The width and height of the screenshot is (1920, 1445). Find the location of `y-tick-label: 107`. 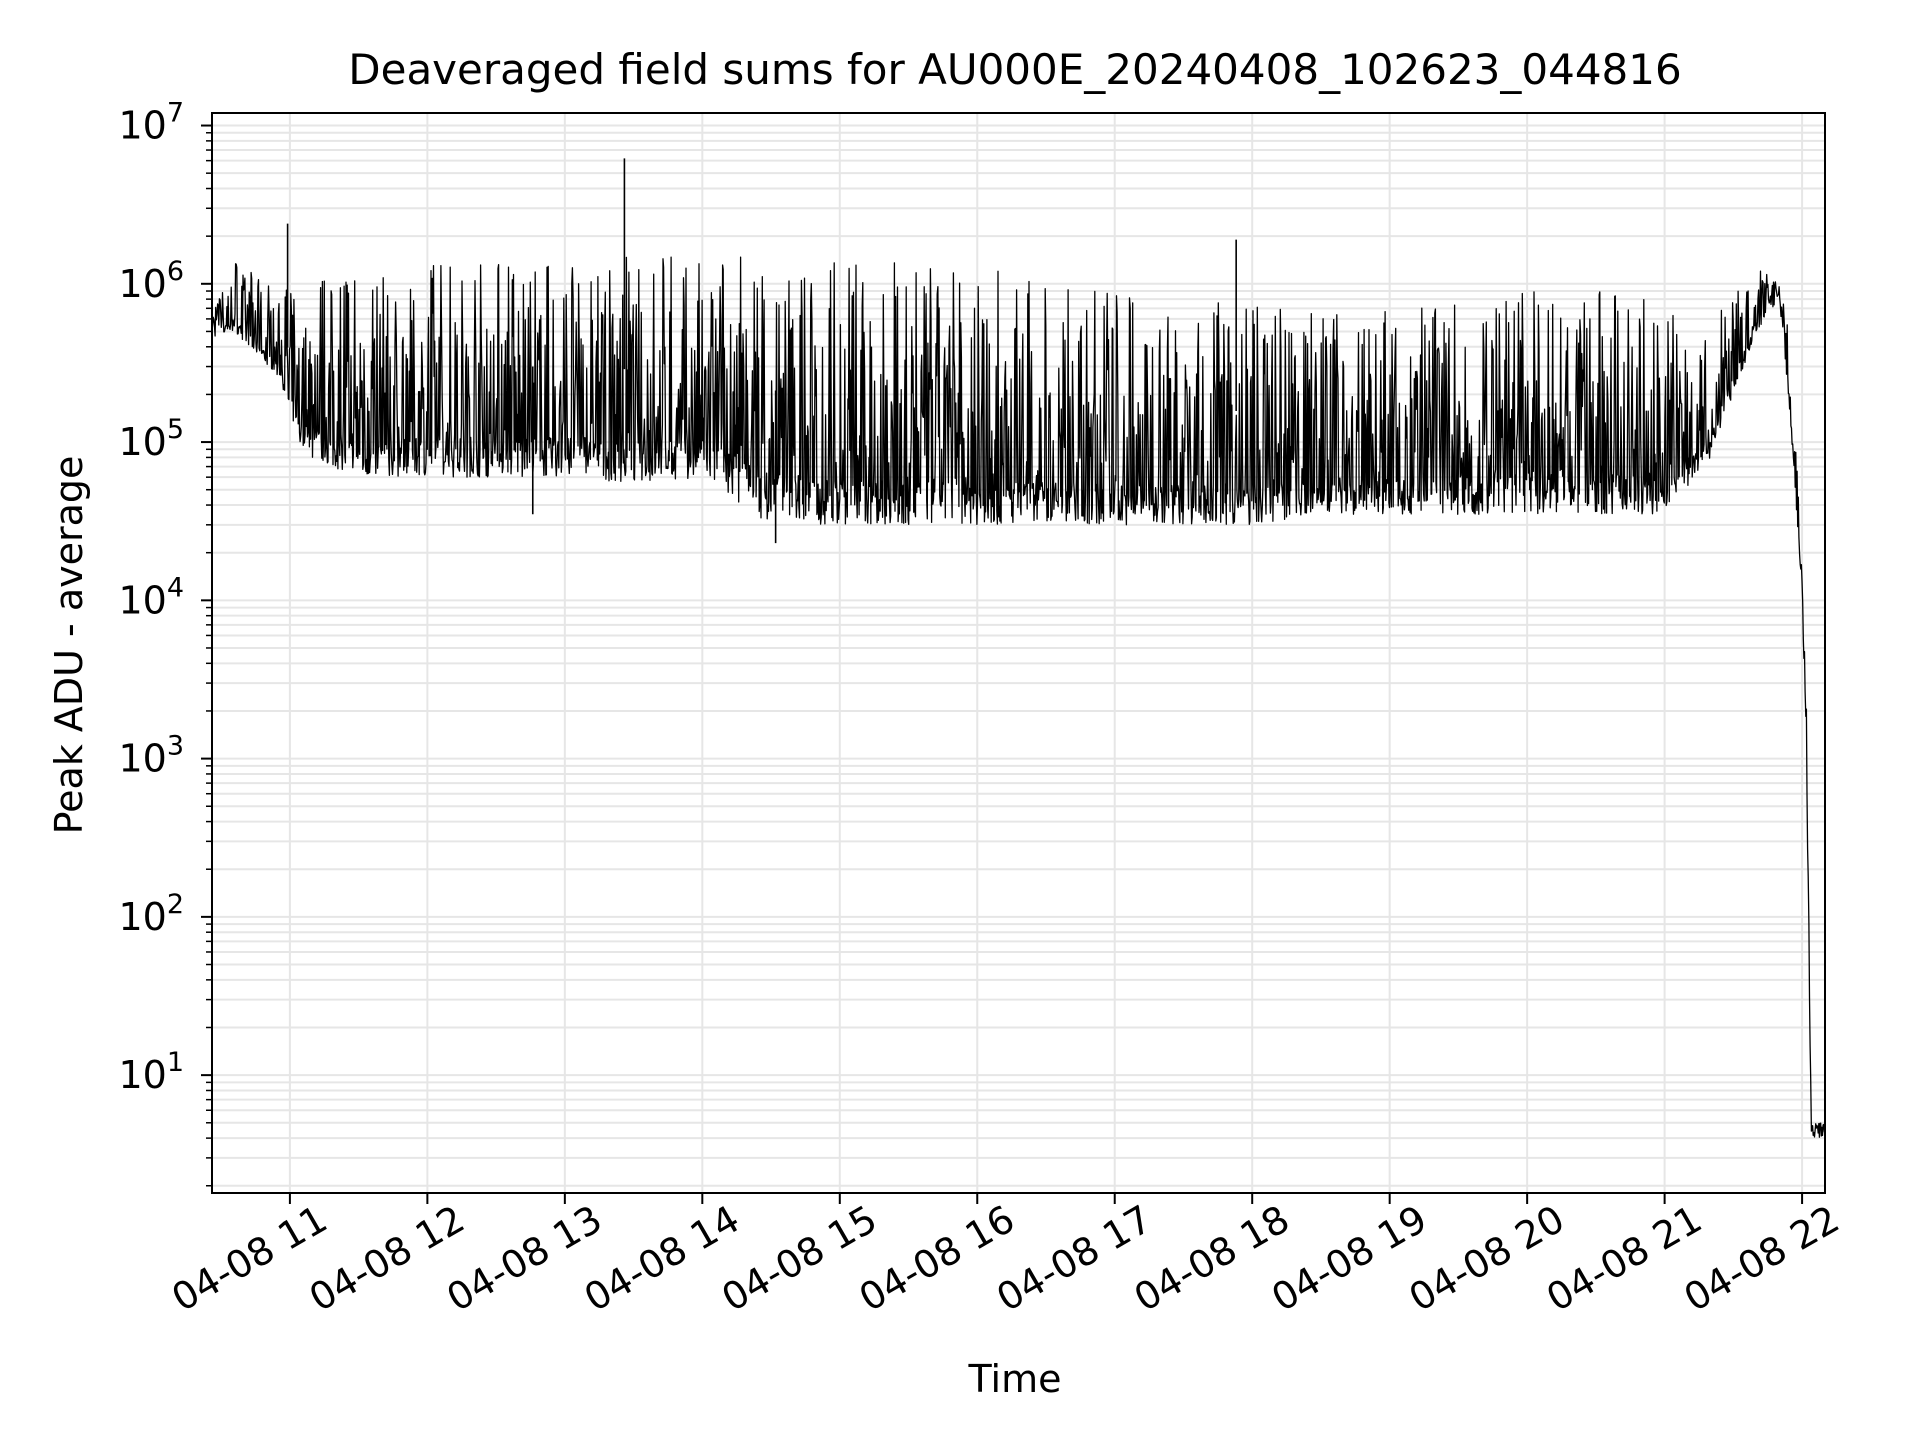

y-tick-label: 107 is located at coordinates (151, 123).